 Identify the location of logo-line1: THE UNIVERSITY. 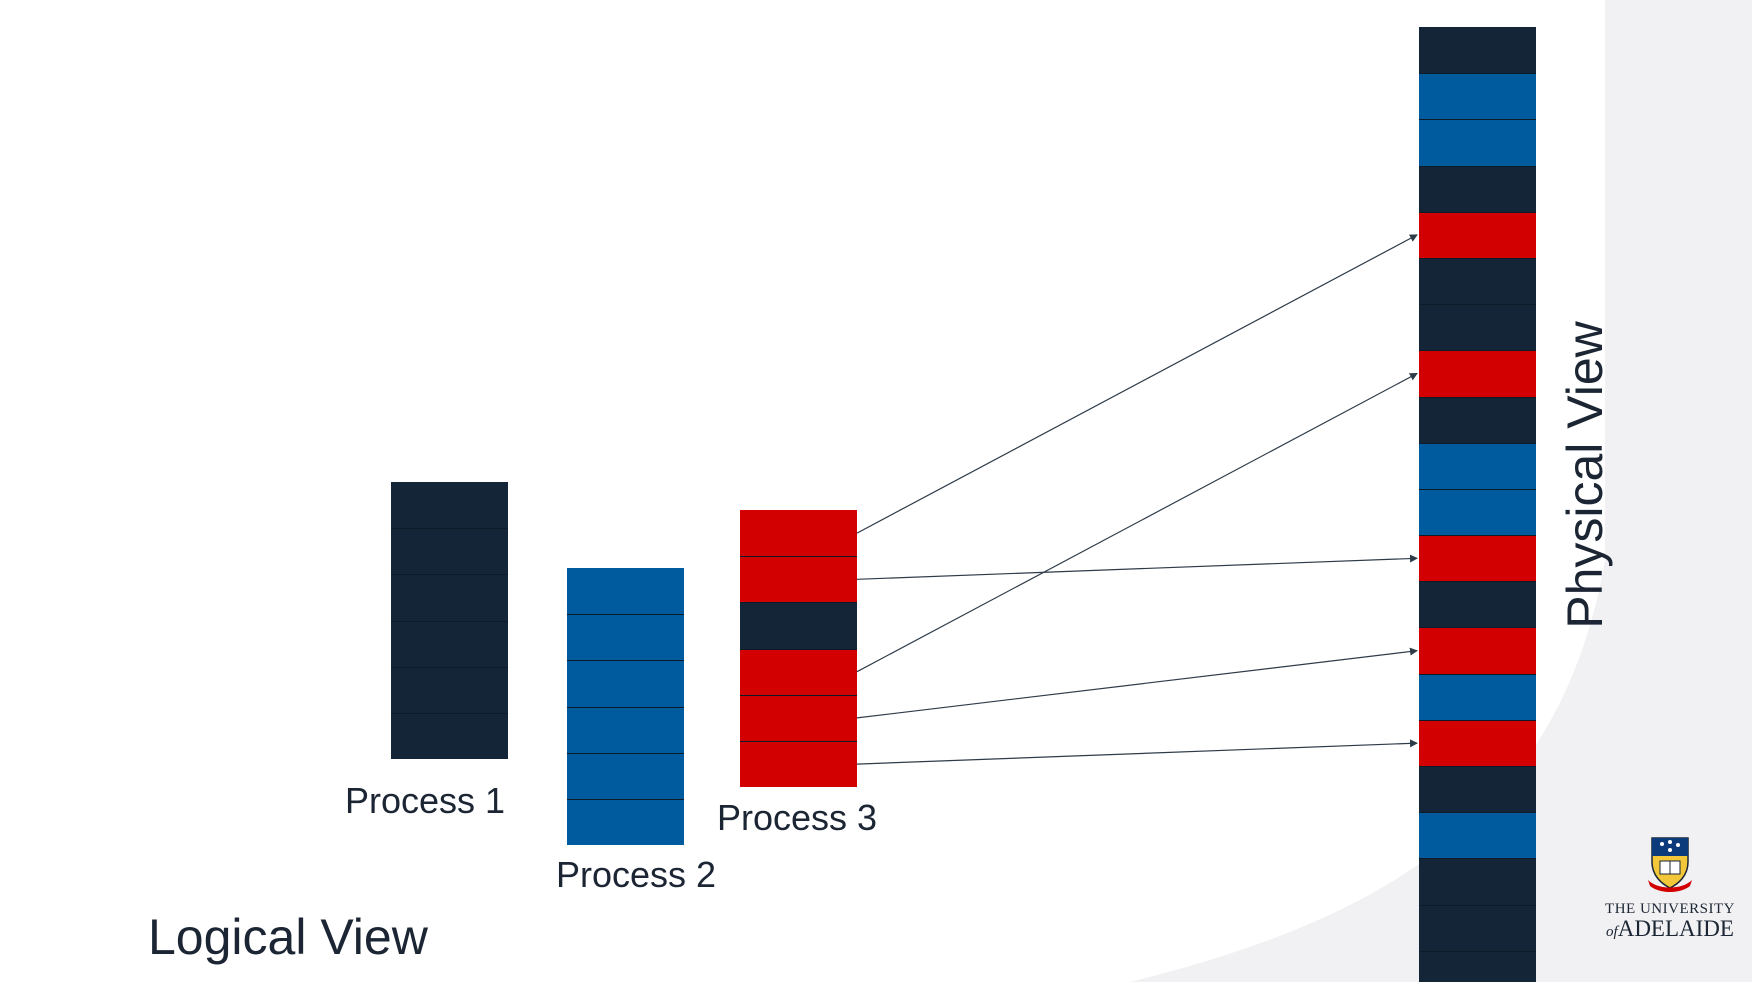
(1670, 909).